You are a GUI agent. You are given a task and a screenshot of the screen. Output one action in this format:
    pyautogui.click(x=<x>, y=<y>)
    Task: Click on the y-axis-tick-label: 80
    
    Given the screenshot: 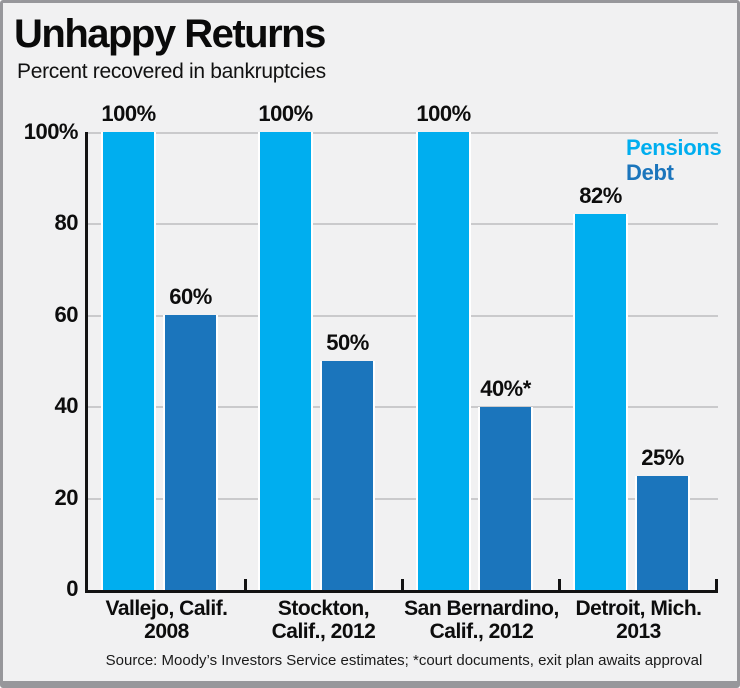 What is the action you would take?
    pyautogui.click(x=66, y=222)
    